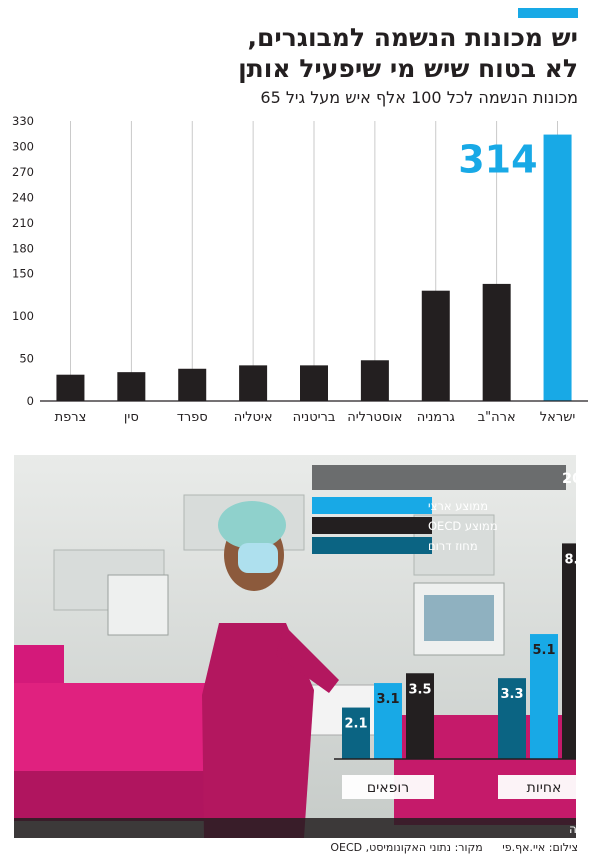 The height and width of the screenshot is (860, 590). What do you see at coordinates (387, 699) in the screenshot?
I see `bar-value-label: 3.1` at bounding box center [387, 699].